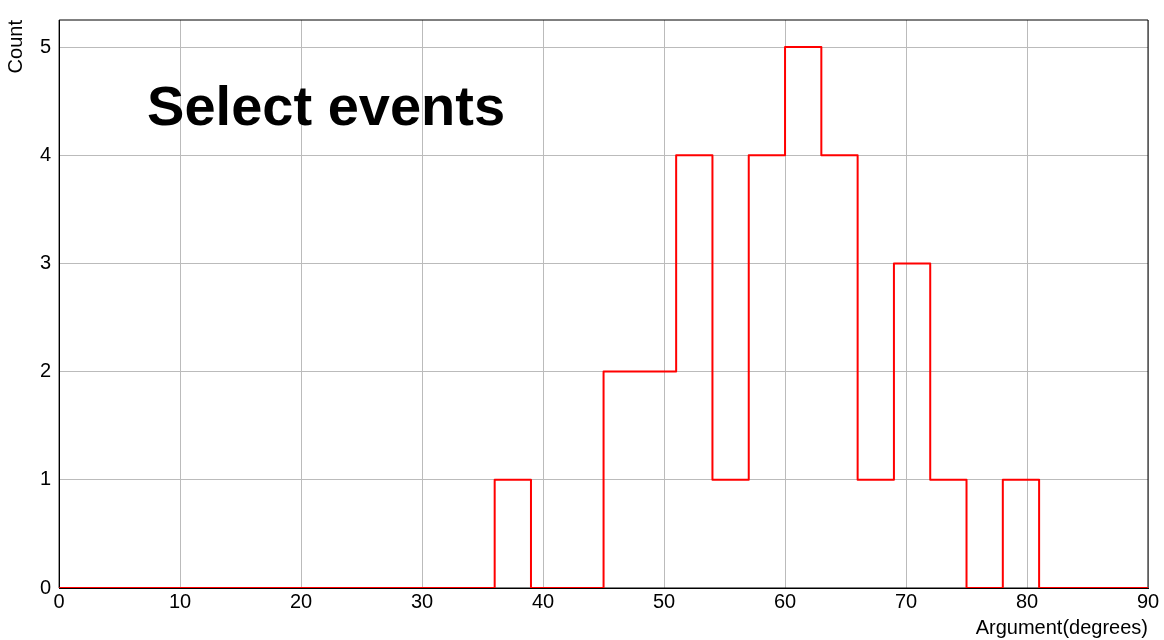  I want to click on y-tick-label: 2, so click(46, 370).